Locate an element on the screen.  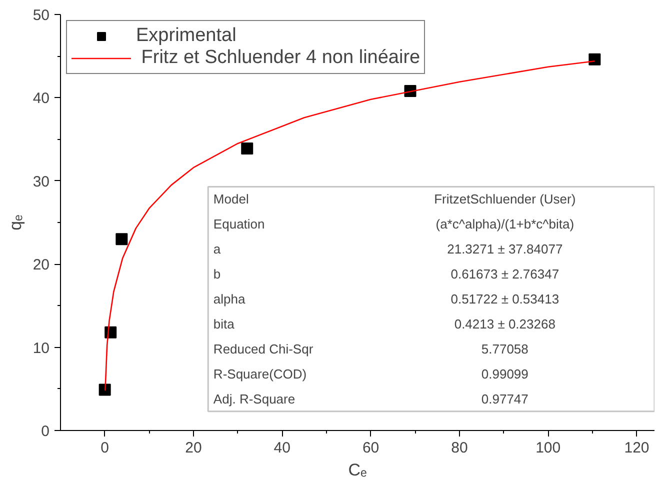
annotation: 5.77058 is located at coordinates (504, 348).